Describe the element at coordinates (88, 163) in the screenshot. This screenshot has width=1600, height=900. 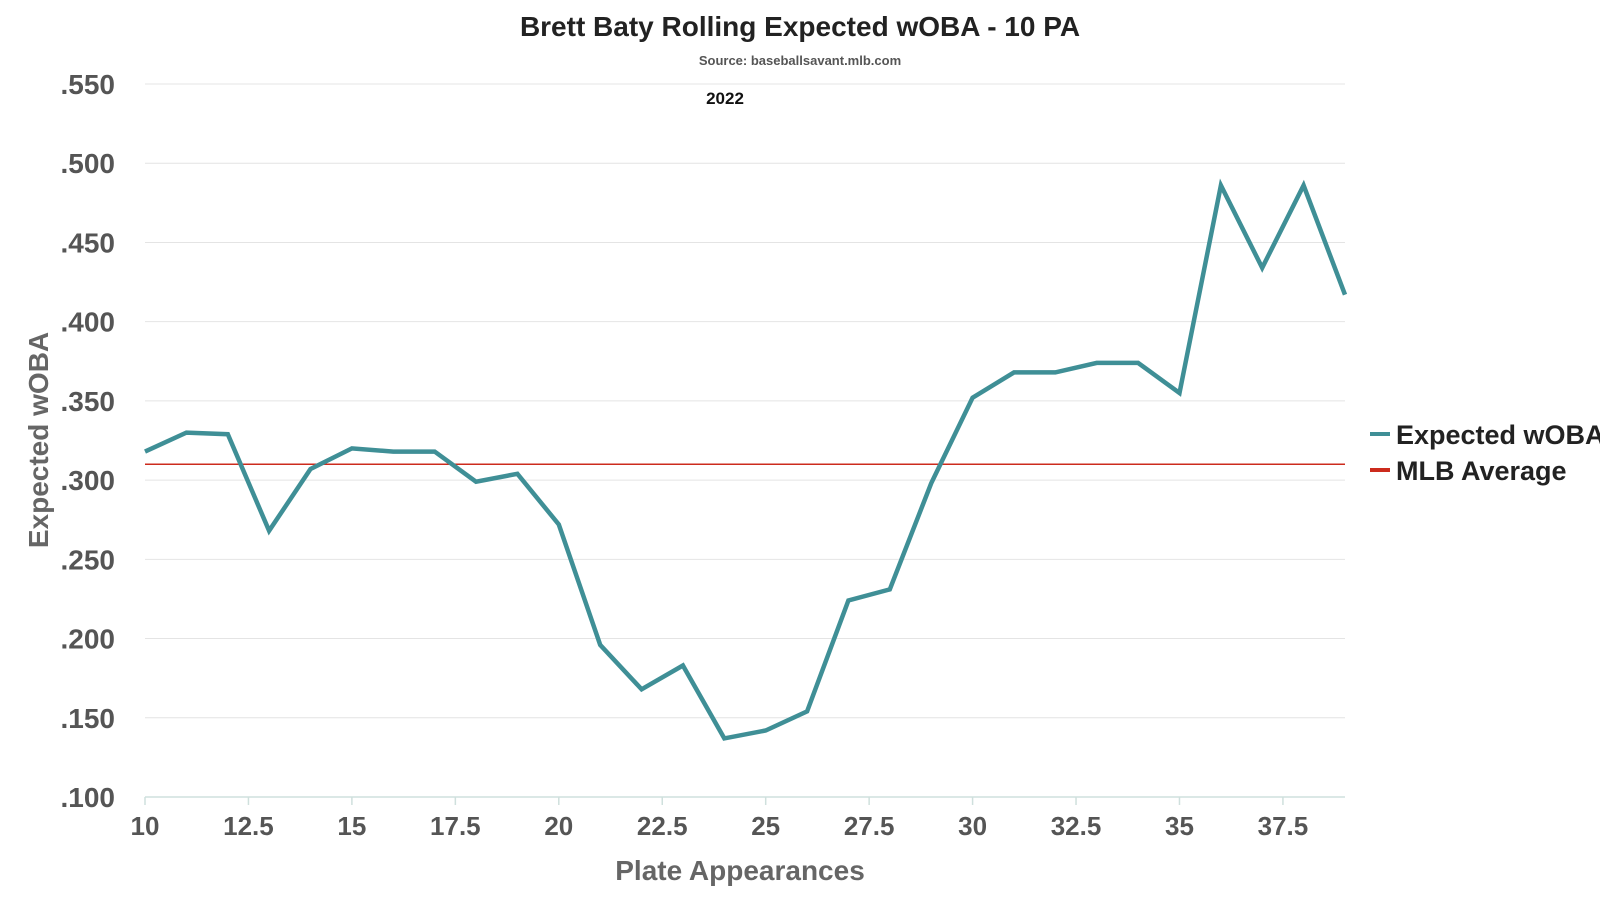
I see `y-tick-label: .500` at that location.